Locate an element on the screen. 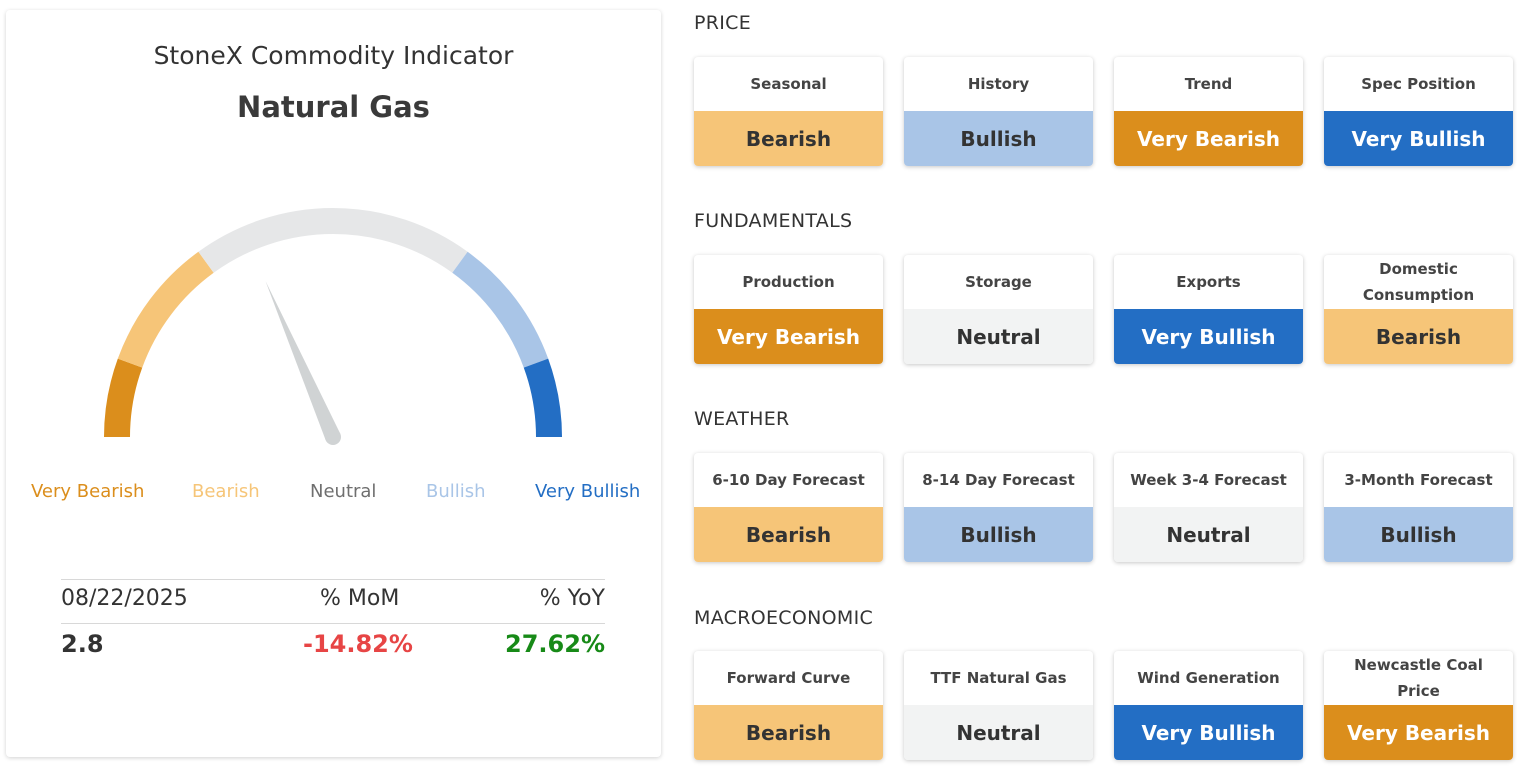 The height and width of the screenshot is (766, 1517). indicator-title: StoneX Commodity Indicator is located at coordinates (333, 55).